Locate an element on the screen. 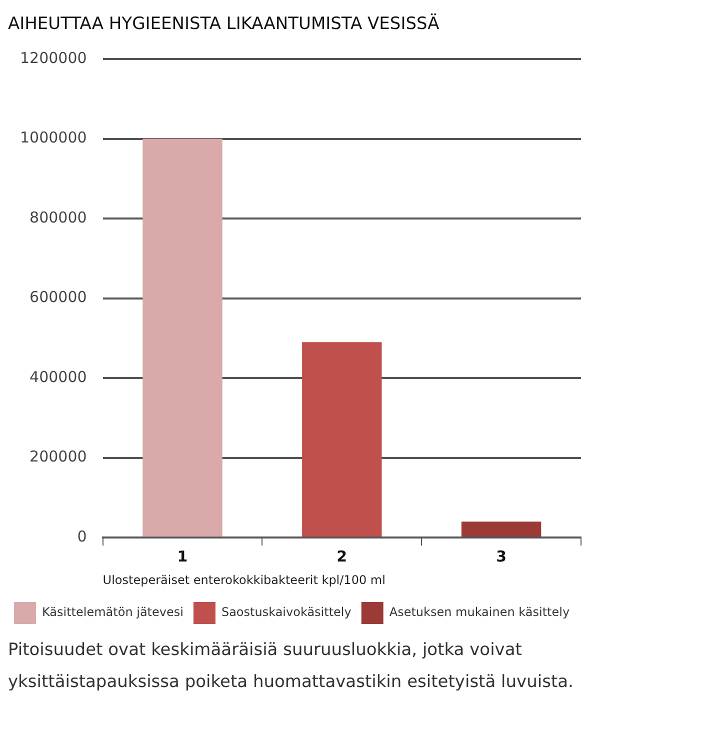 The width and height of the screenshot is (701, 753). y-tick-label: 0 is located at coordinates (82, 536).